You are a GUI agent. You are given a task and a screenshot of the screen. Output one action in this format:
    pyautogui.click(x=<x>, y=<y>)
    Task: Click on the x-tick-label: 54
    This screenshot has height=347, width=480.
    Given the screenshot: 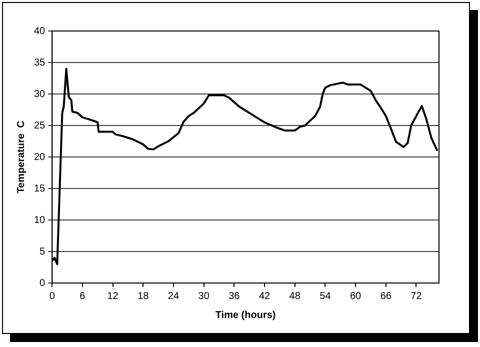 What is the action you would take?
    pyautogui.click(x=326, y=296)
    